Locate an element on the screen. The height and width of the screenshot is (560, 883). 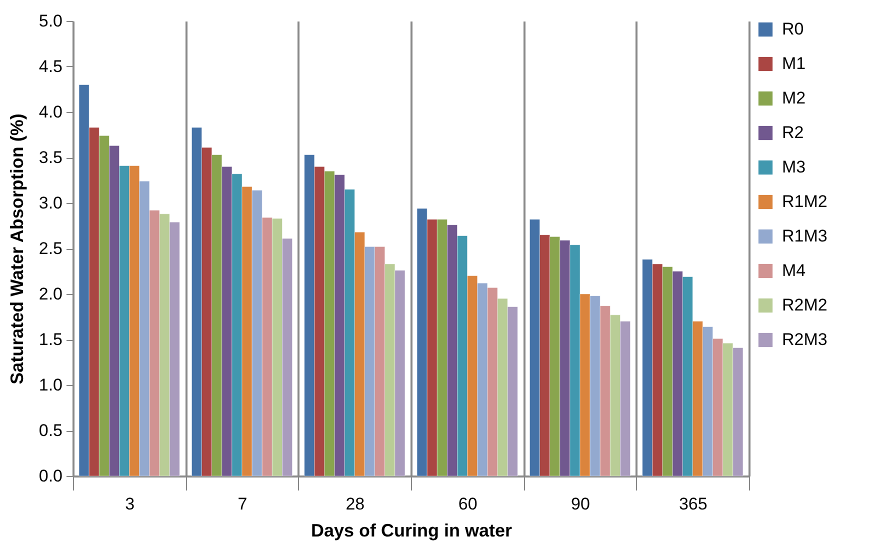
legend-label: M3 is located at coordinates (794, 167).